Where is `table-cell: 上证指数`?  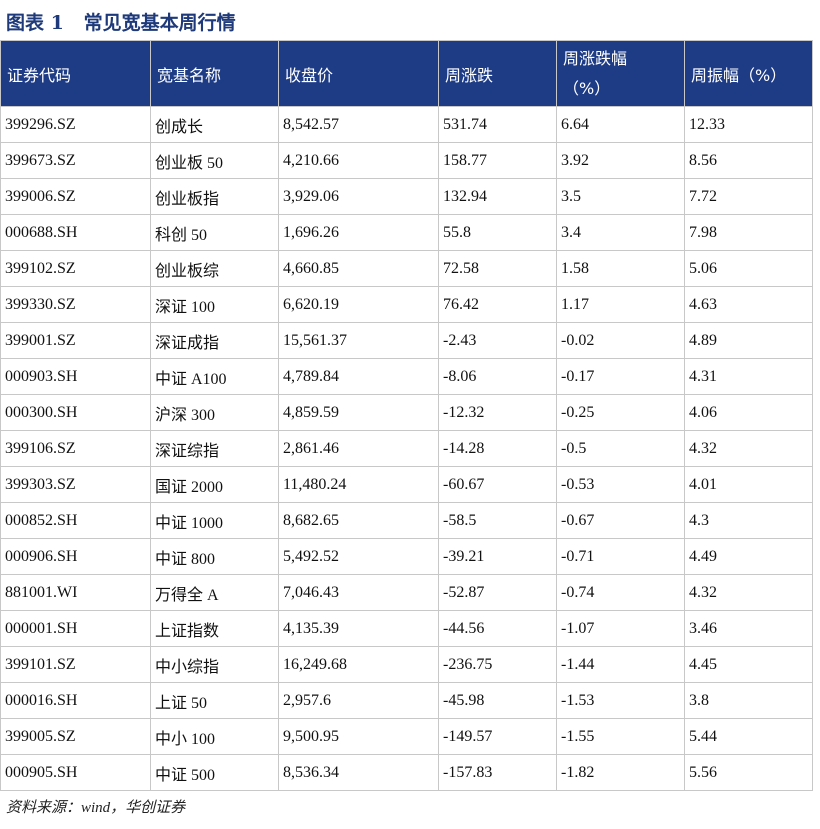 table-cell: 上证指数 is located at coordinates (214, 628).